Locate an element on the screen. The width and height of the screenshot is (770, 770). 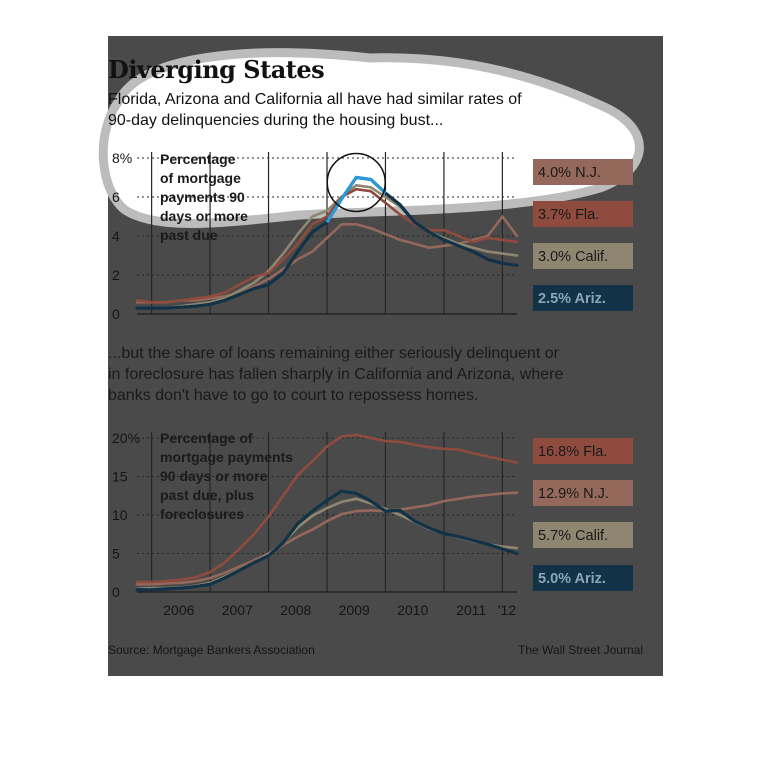
source-note: Source: Mortgage Bankers Association is located at coordinates (211, 650).